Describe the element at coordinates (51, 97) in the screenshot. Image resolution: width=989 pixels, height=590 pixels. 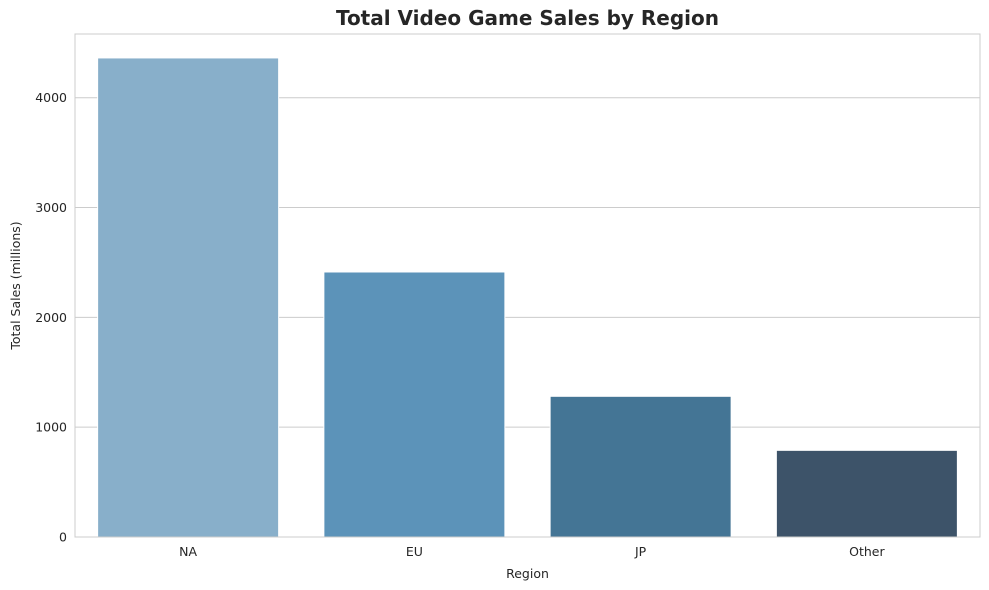
I see `y-tick-label: 4000` at that location.